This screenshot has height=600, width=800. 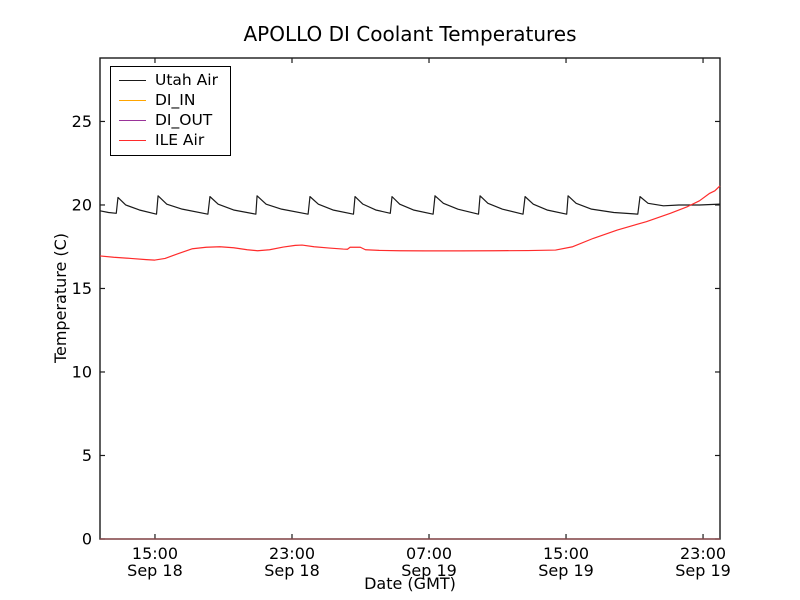 What do you see at coordinates (60, 298) in the screenshot?
I see `y-axis-label: Temperature (C)` at bounding box center [60, 298].